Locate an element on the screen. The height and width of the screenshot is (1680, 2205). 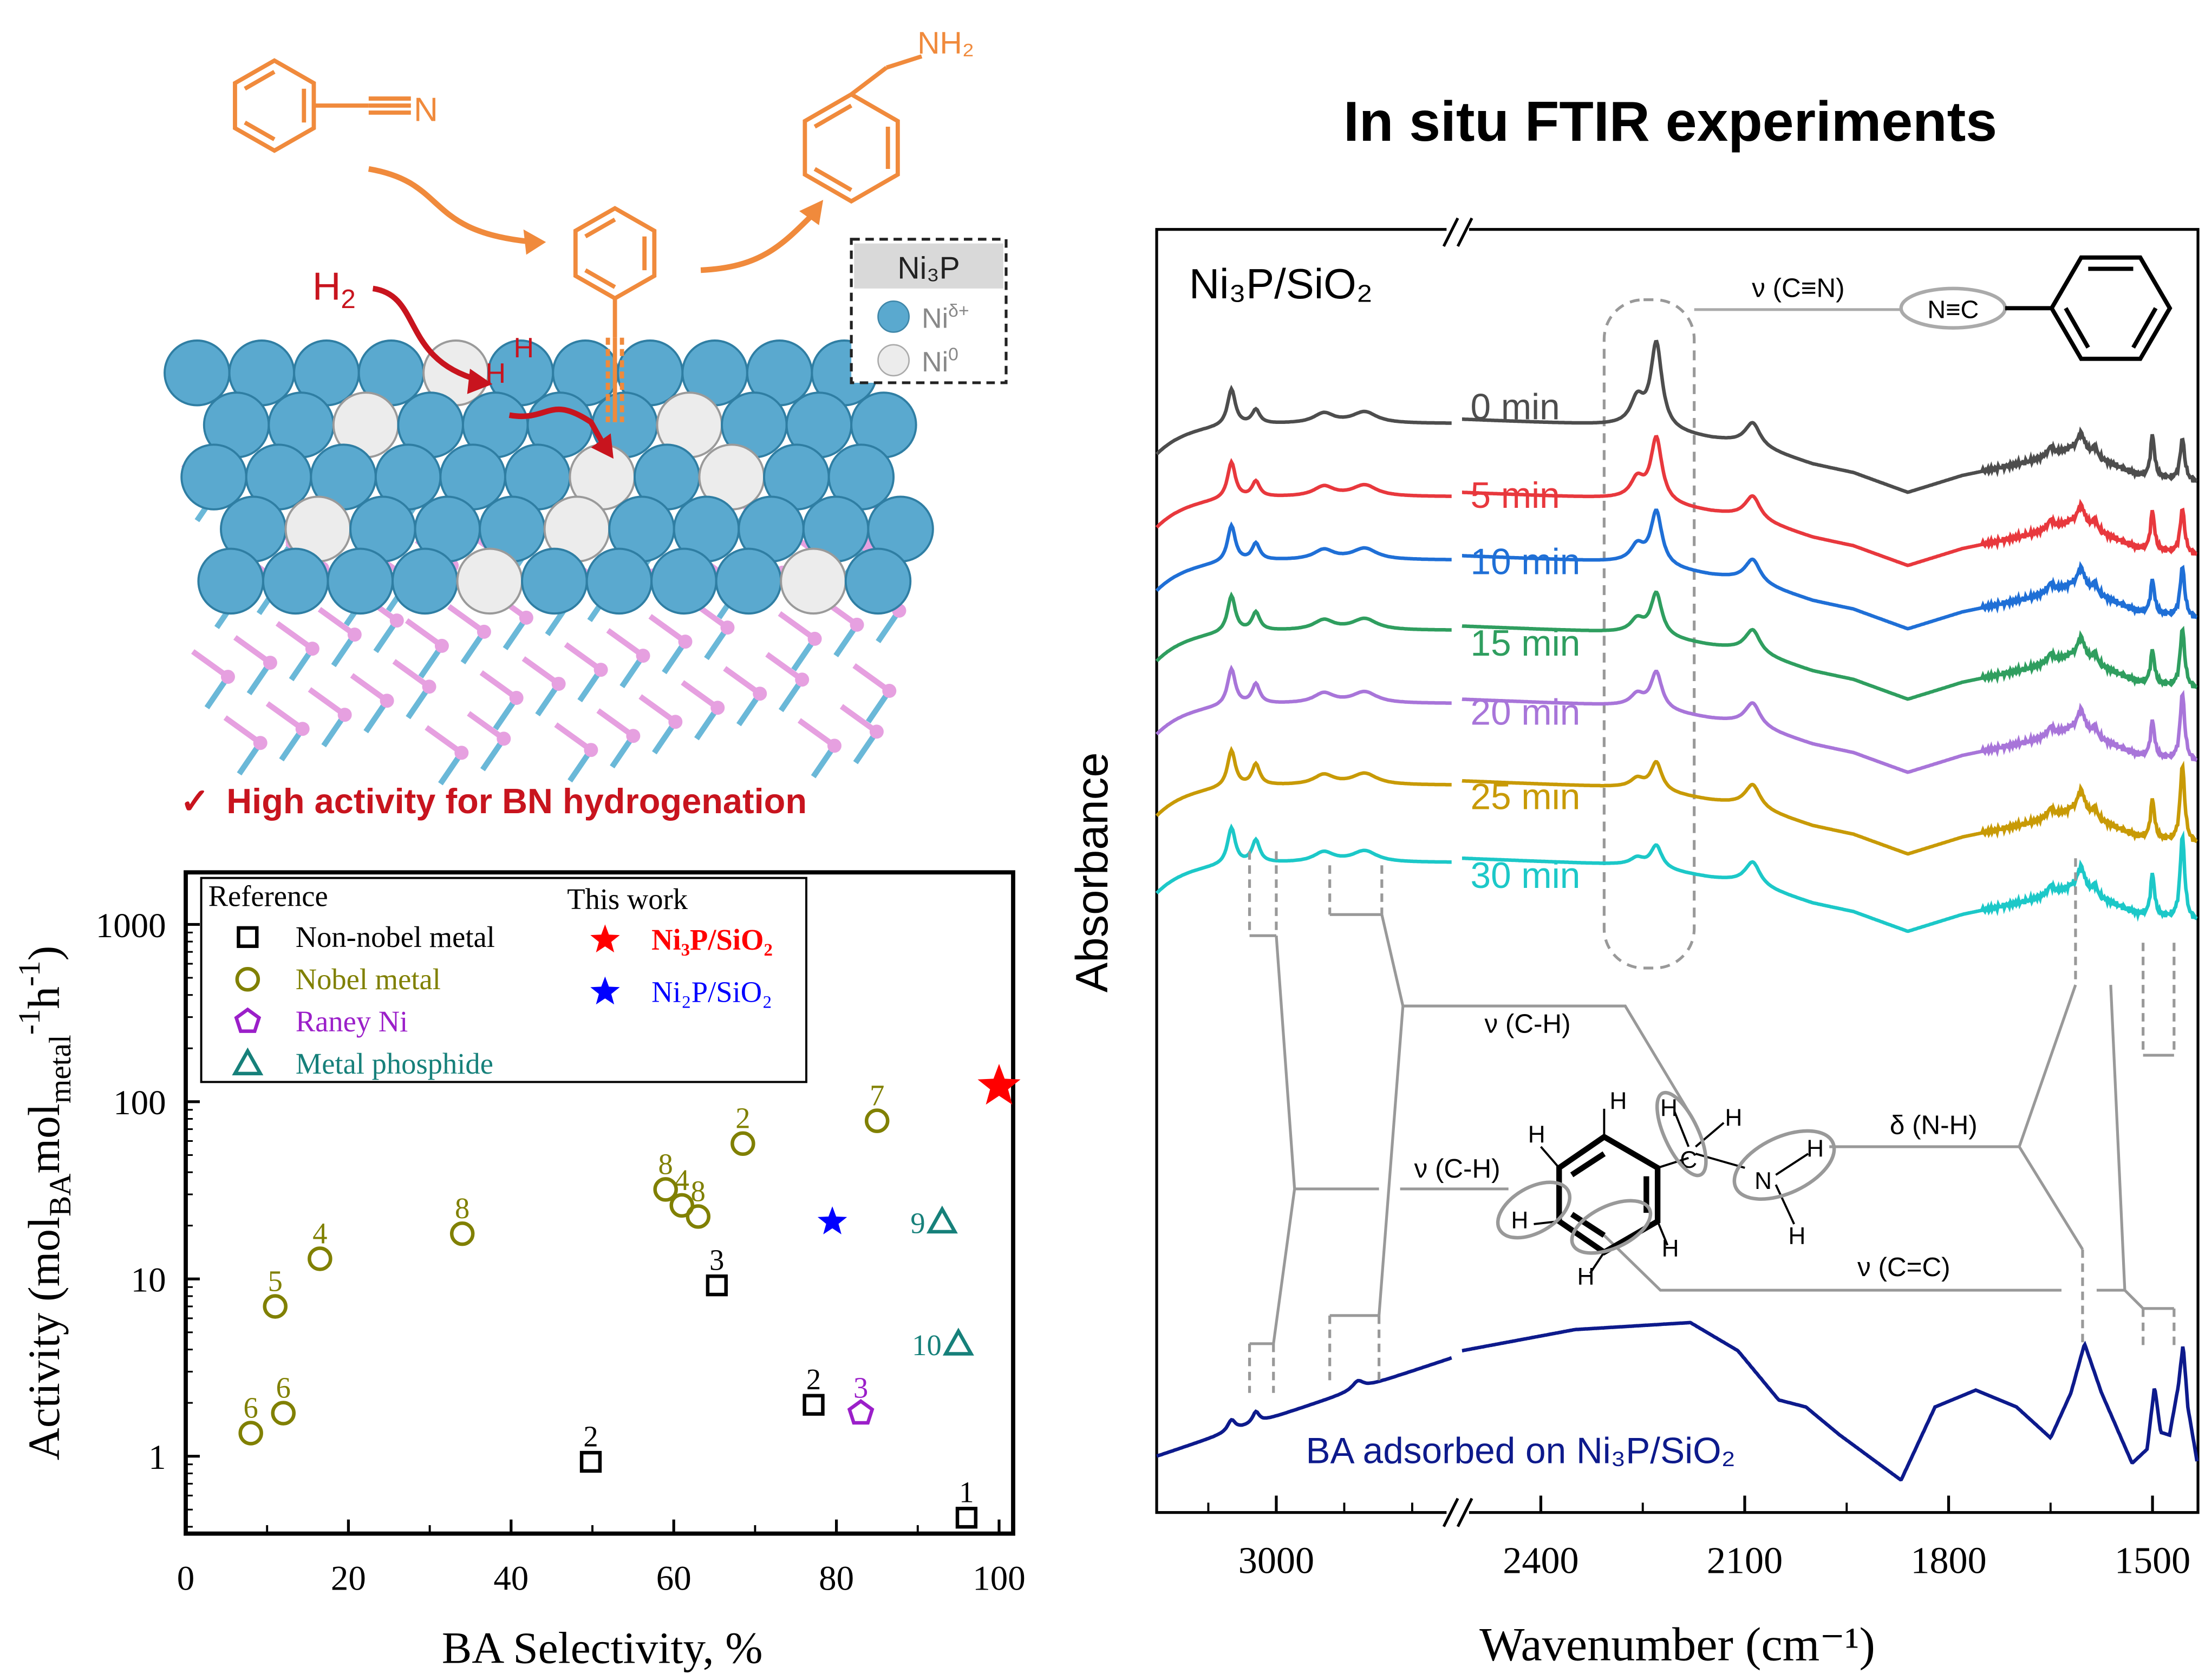
legend-item-nonnoble: Non-nobel metal is located at coordinates (366, 936).